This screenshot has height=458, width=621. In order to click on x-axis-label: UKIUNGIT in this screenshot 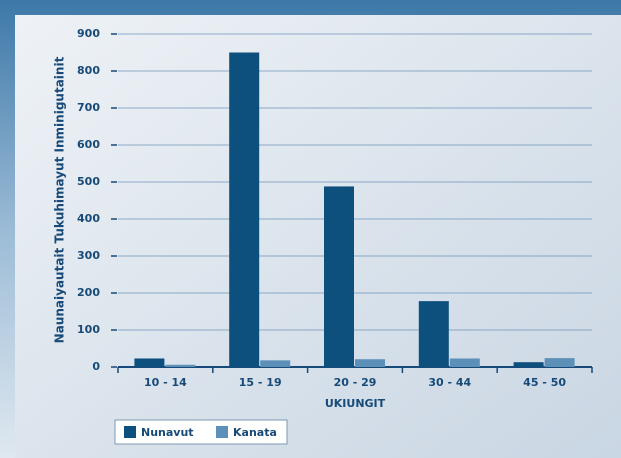, I will do `click(355, 403)`.